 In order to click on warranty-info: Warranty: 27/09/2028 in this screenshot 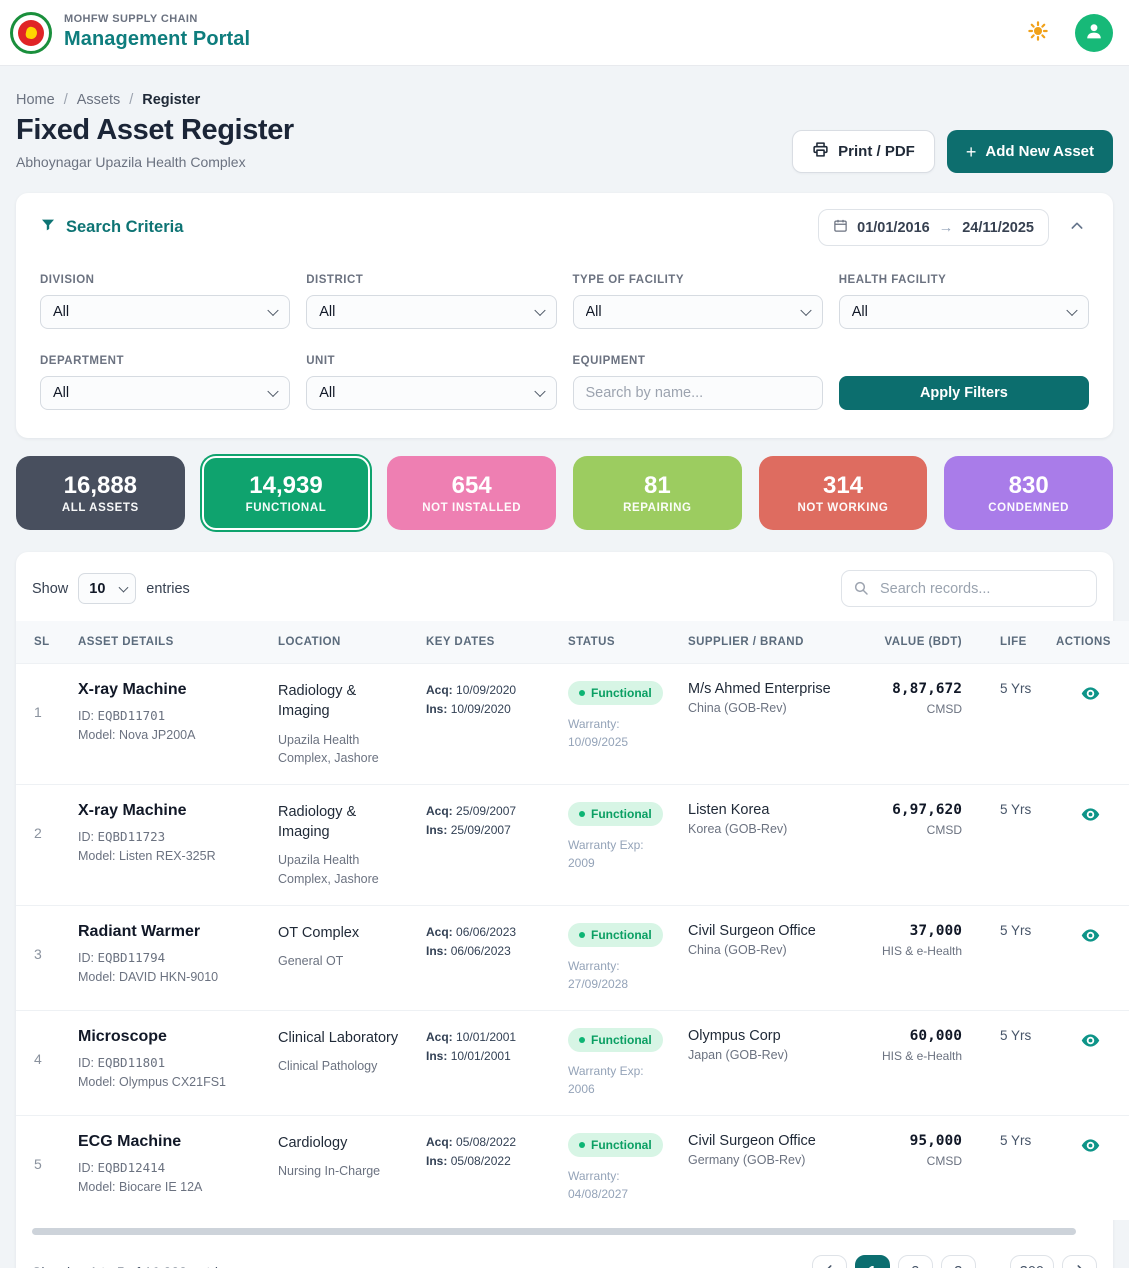, I will do `click(598, 974)`.